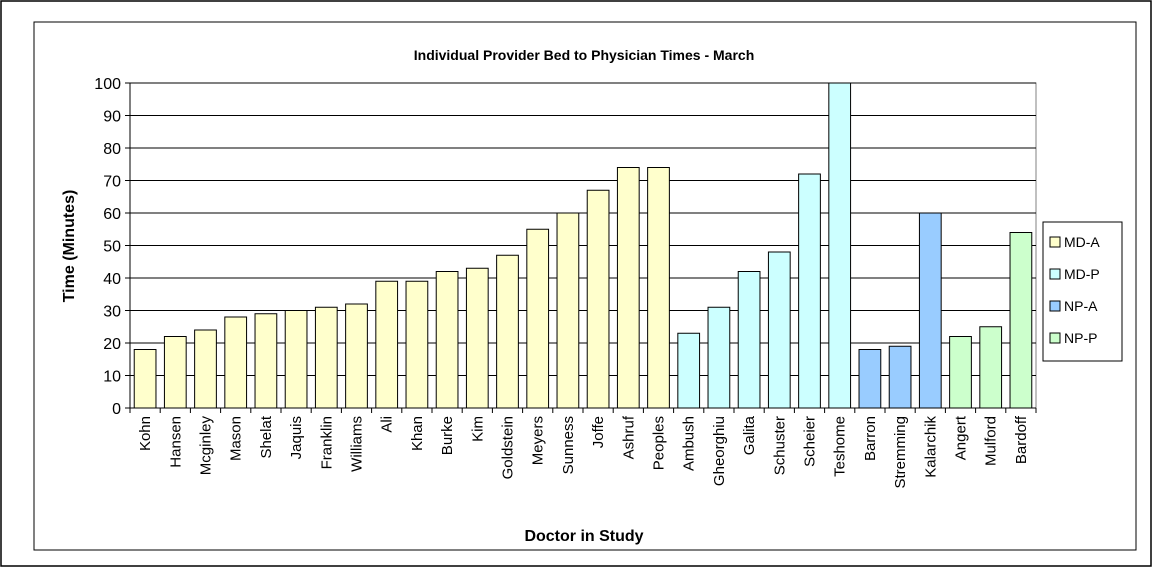 The height and width of the screenshot is (567, 1152). Describe the element at coordinates (205, 369) in the screenshot. I see `bar-mcginley` at that location.